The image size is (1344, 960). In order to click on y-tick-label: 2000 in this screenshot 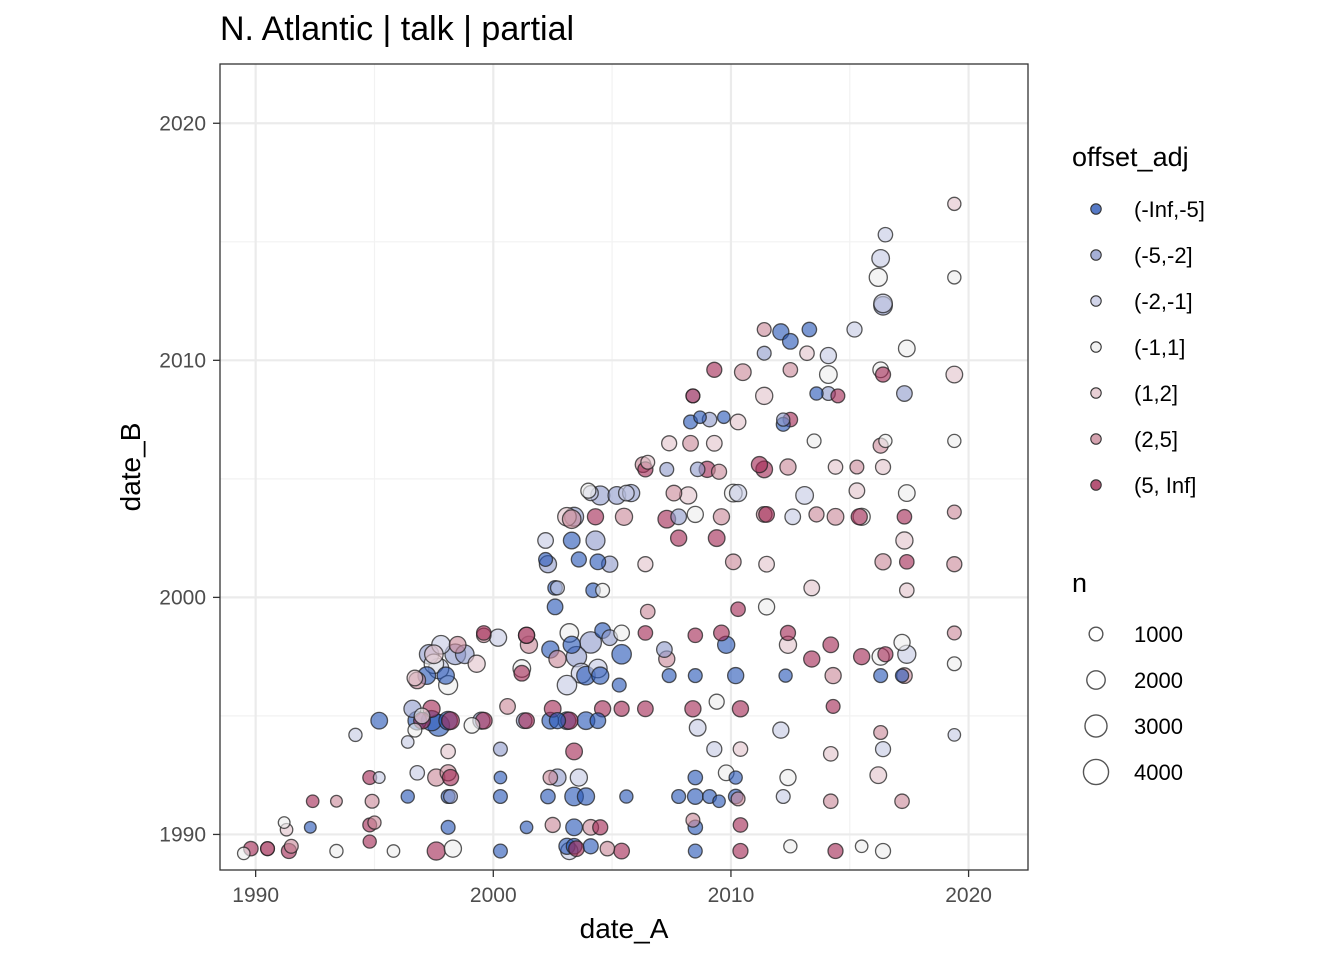, I will do `click(182, 597)`.